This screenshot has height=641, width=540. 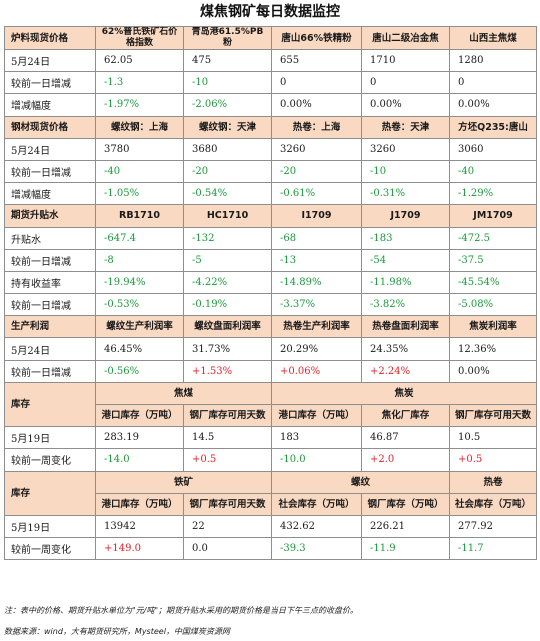 What do you see at coordinates (493, 127) in the screenshot?
I see `column-header: 方坯Q235:唐山` at bounding box center [493, 127].